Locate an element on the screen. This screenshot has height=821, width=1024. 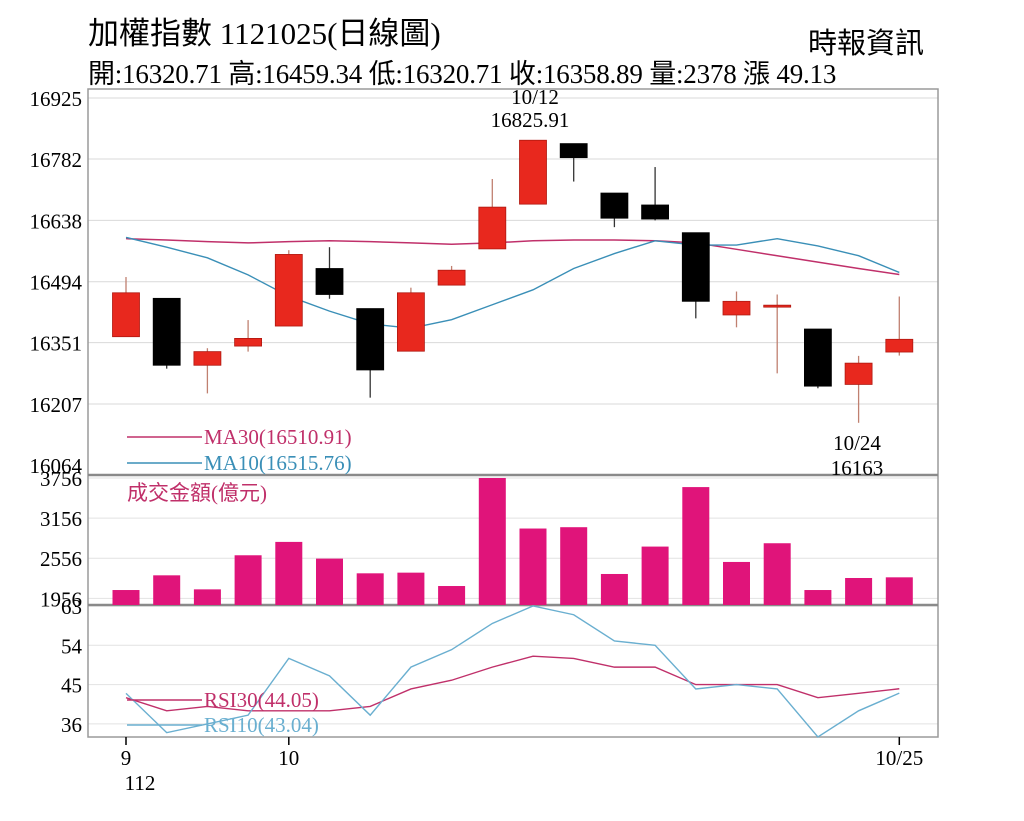
x-tick-label: 9 is located at coordinates (126, 758).